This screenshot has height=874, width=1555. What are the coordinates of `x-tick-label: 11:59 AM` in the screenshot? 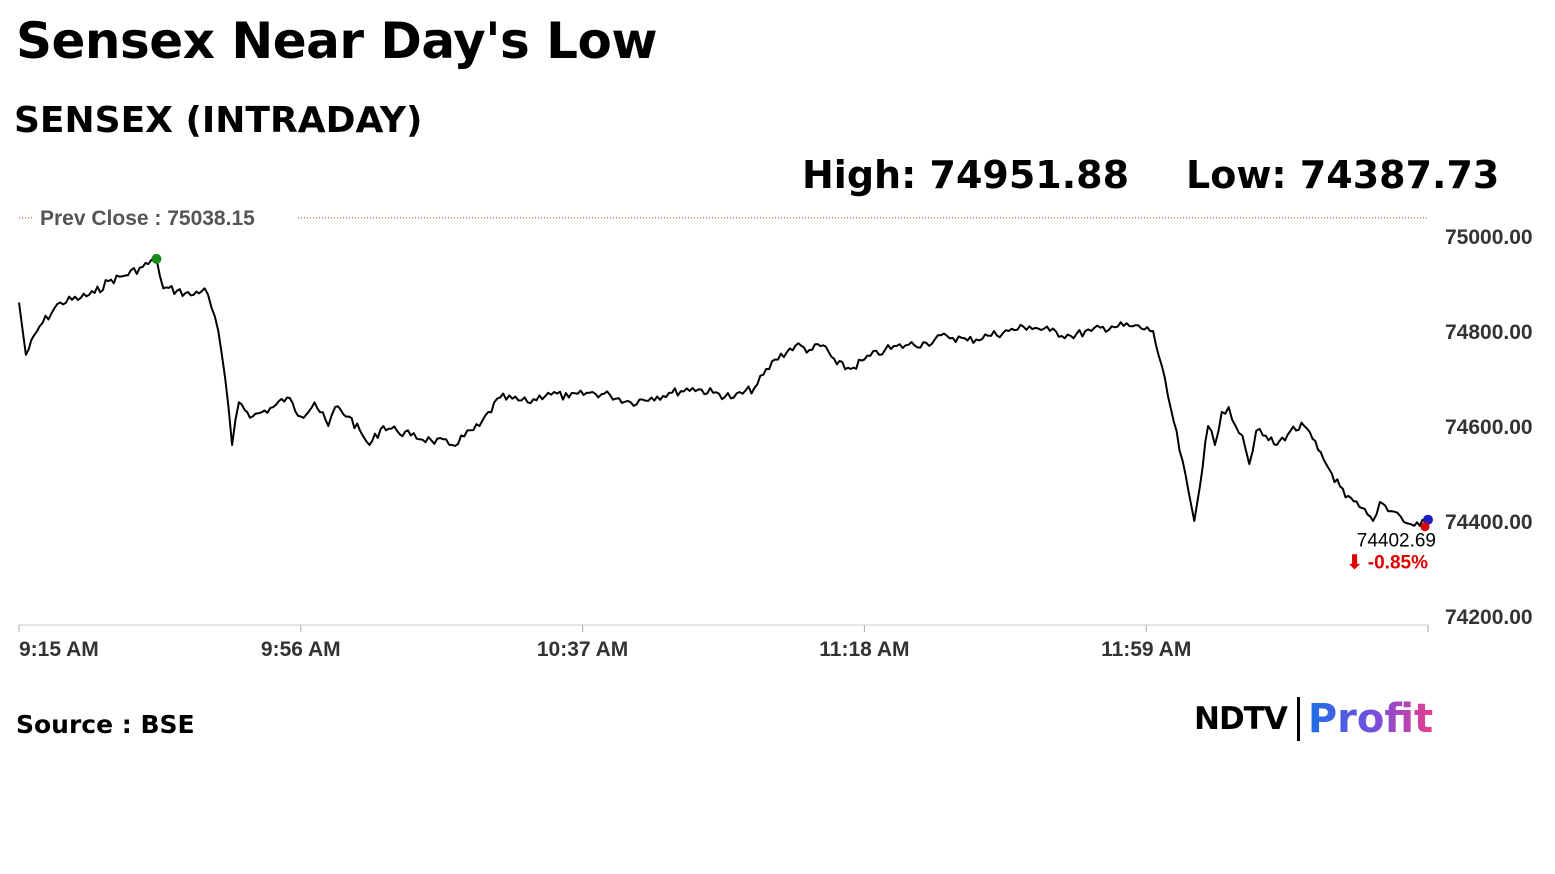 It's located at (1146, 649).